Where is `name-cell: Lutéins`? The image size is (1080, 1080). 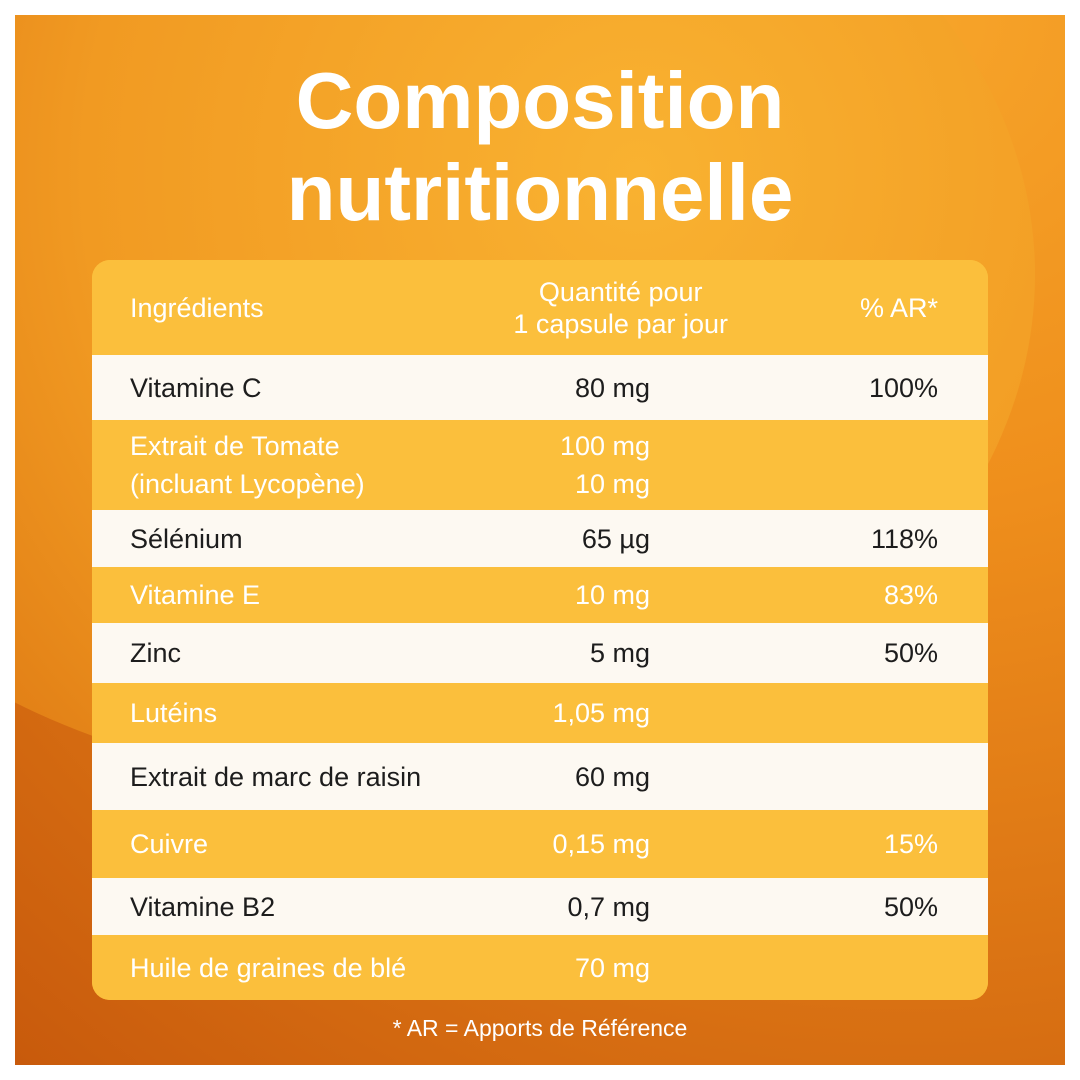 name-cell: Lutéins is located at coordinates (174, 713).